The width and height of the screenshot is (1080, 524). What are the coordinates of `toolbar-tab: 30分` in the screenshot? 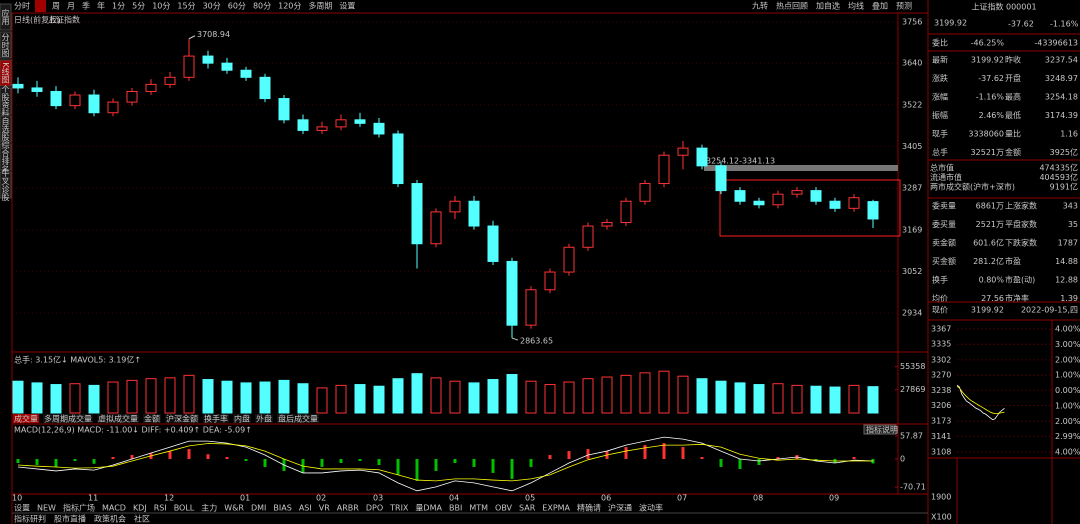 It's located at (212, 6).